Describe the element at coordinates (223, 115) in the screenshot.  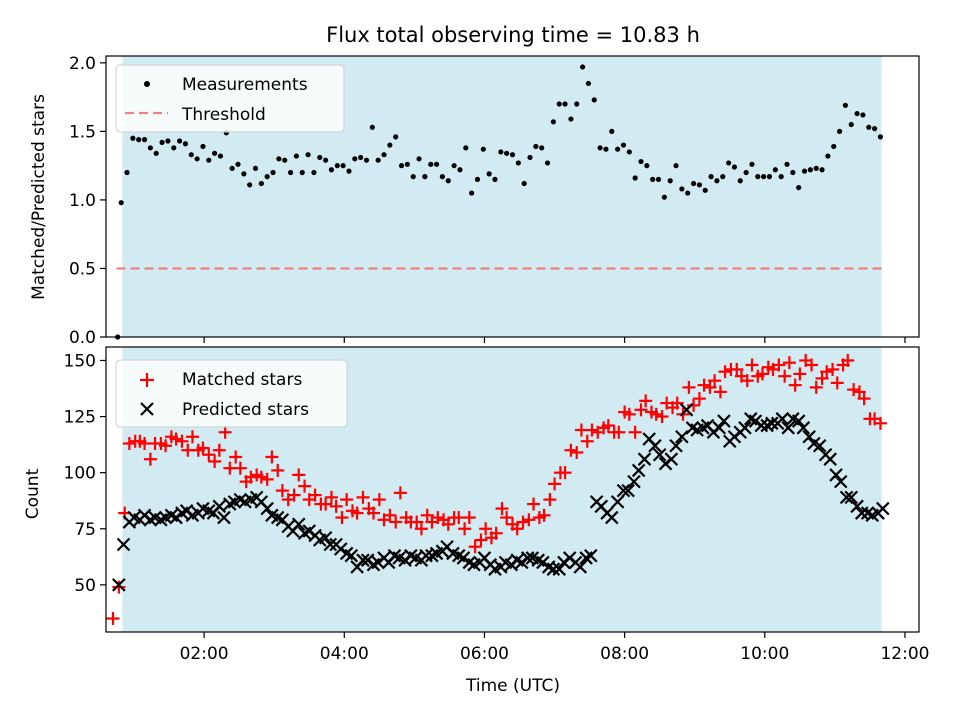
I see `legend-threshold-label: Threshold` at that location.